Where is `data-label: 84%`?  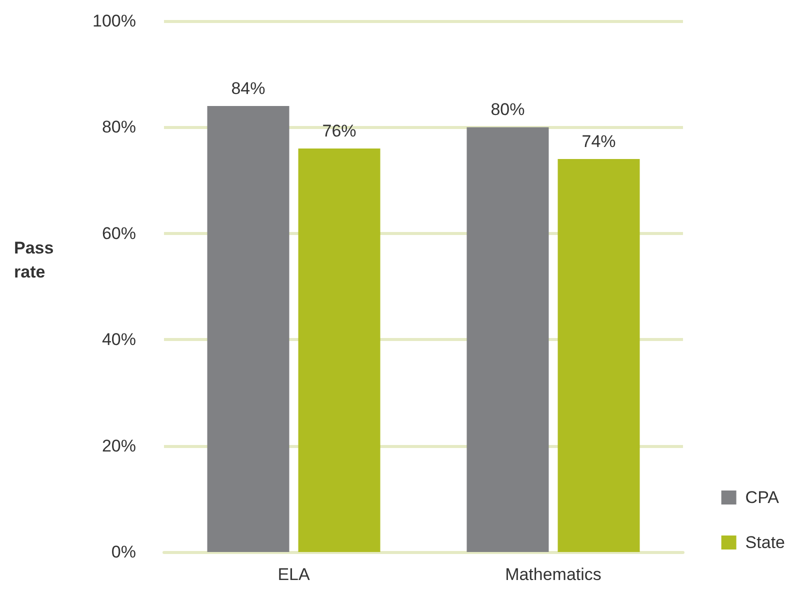
data-label: 84% is located at coordinates (248, 88).